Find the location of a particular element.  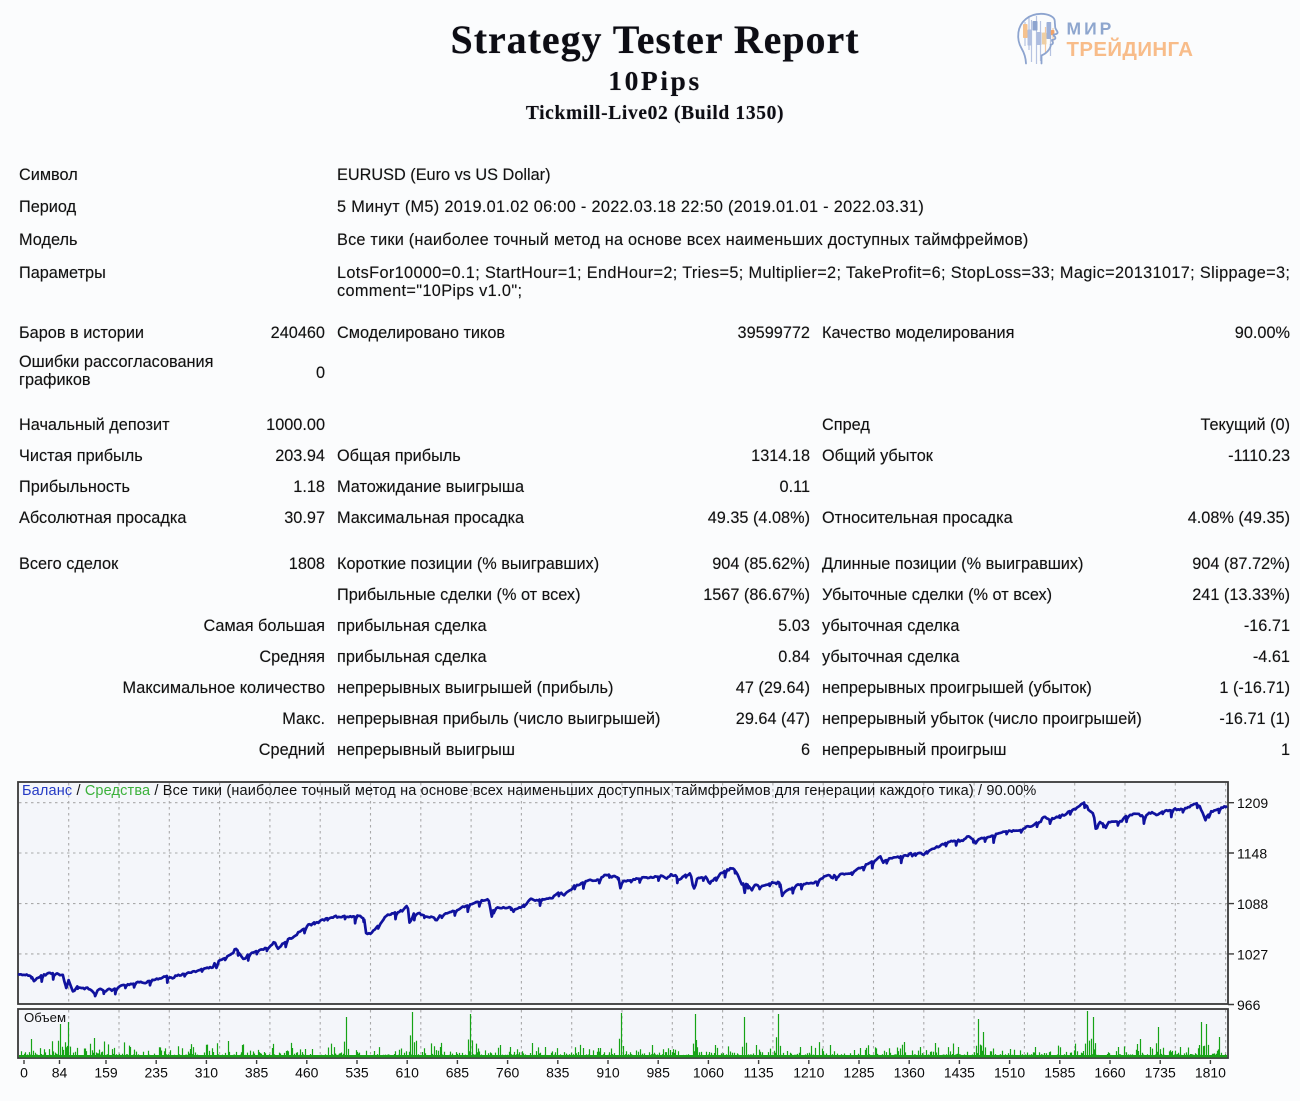

svg-text: 760 is located at coordinates (508, 1073).